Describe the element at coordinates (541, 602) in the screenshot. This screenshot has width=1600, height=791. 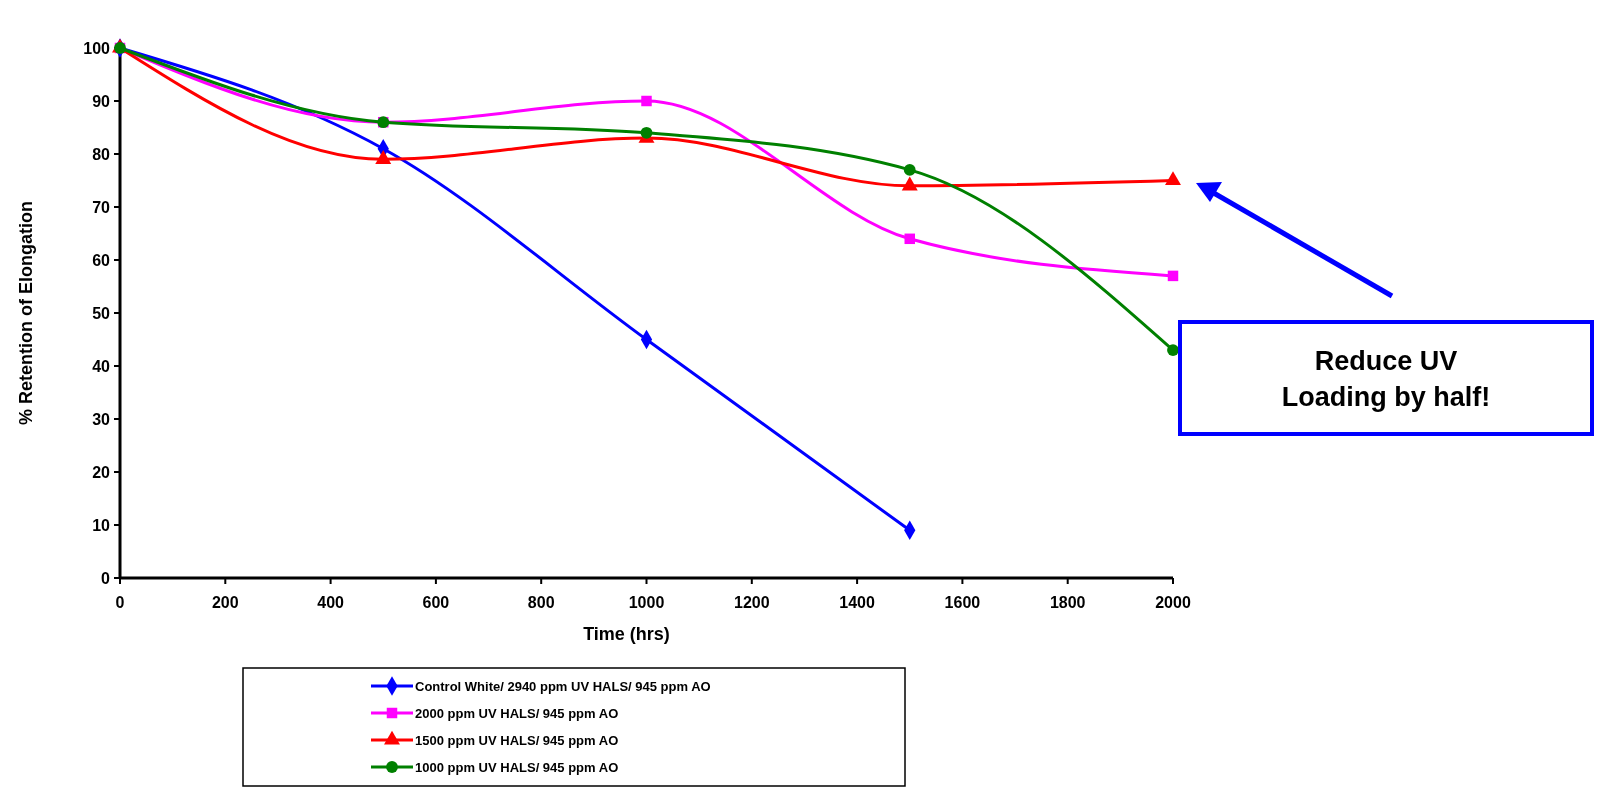
I see `x-tick-label: 800` at that location.